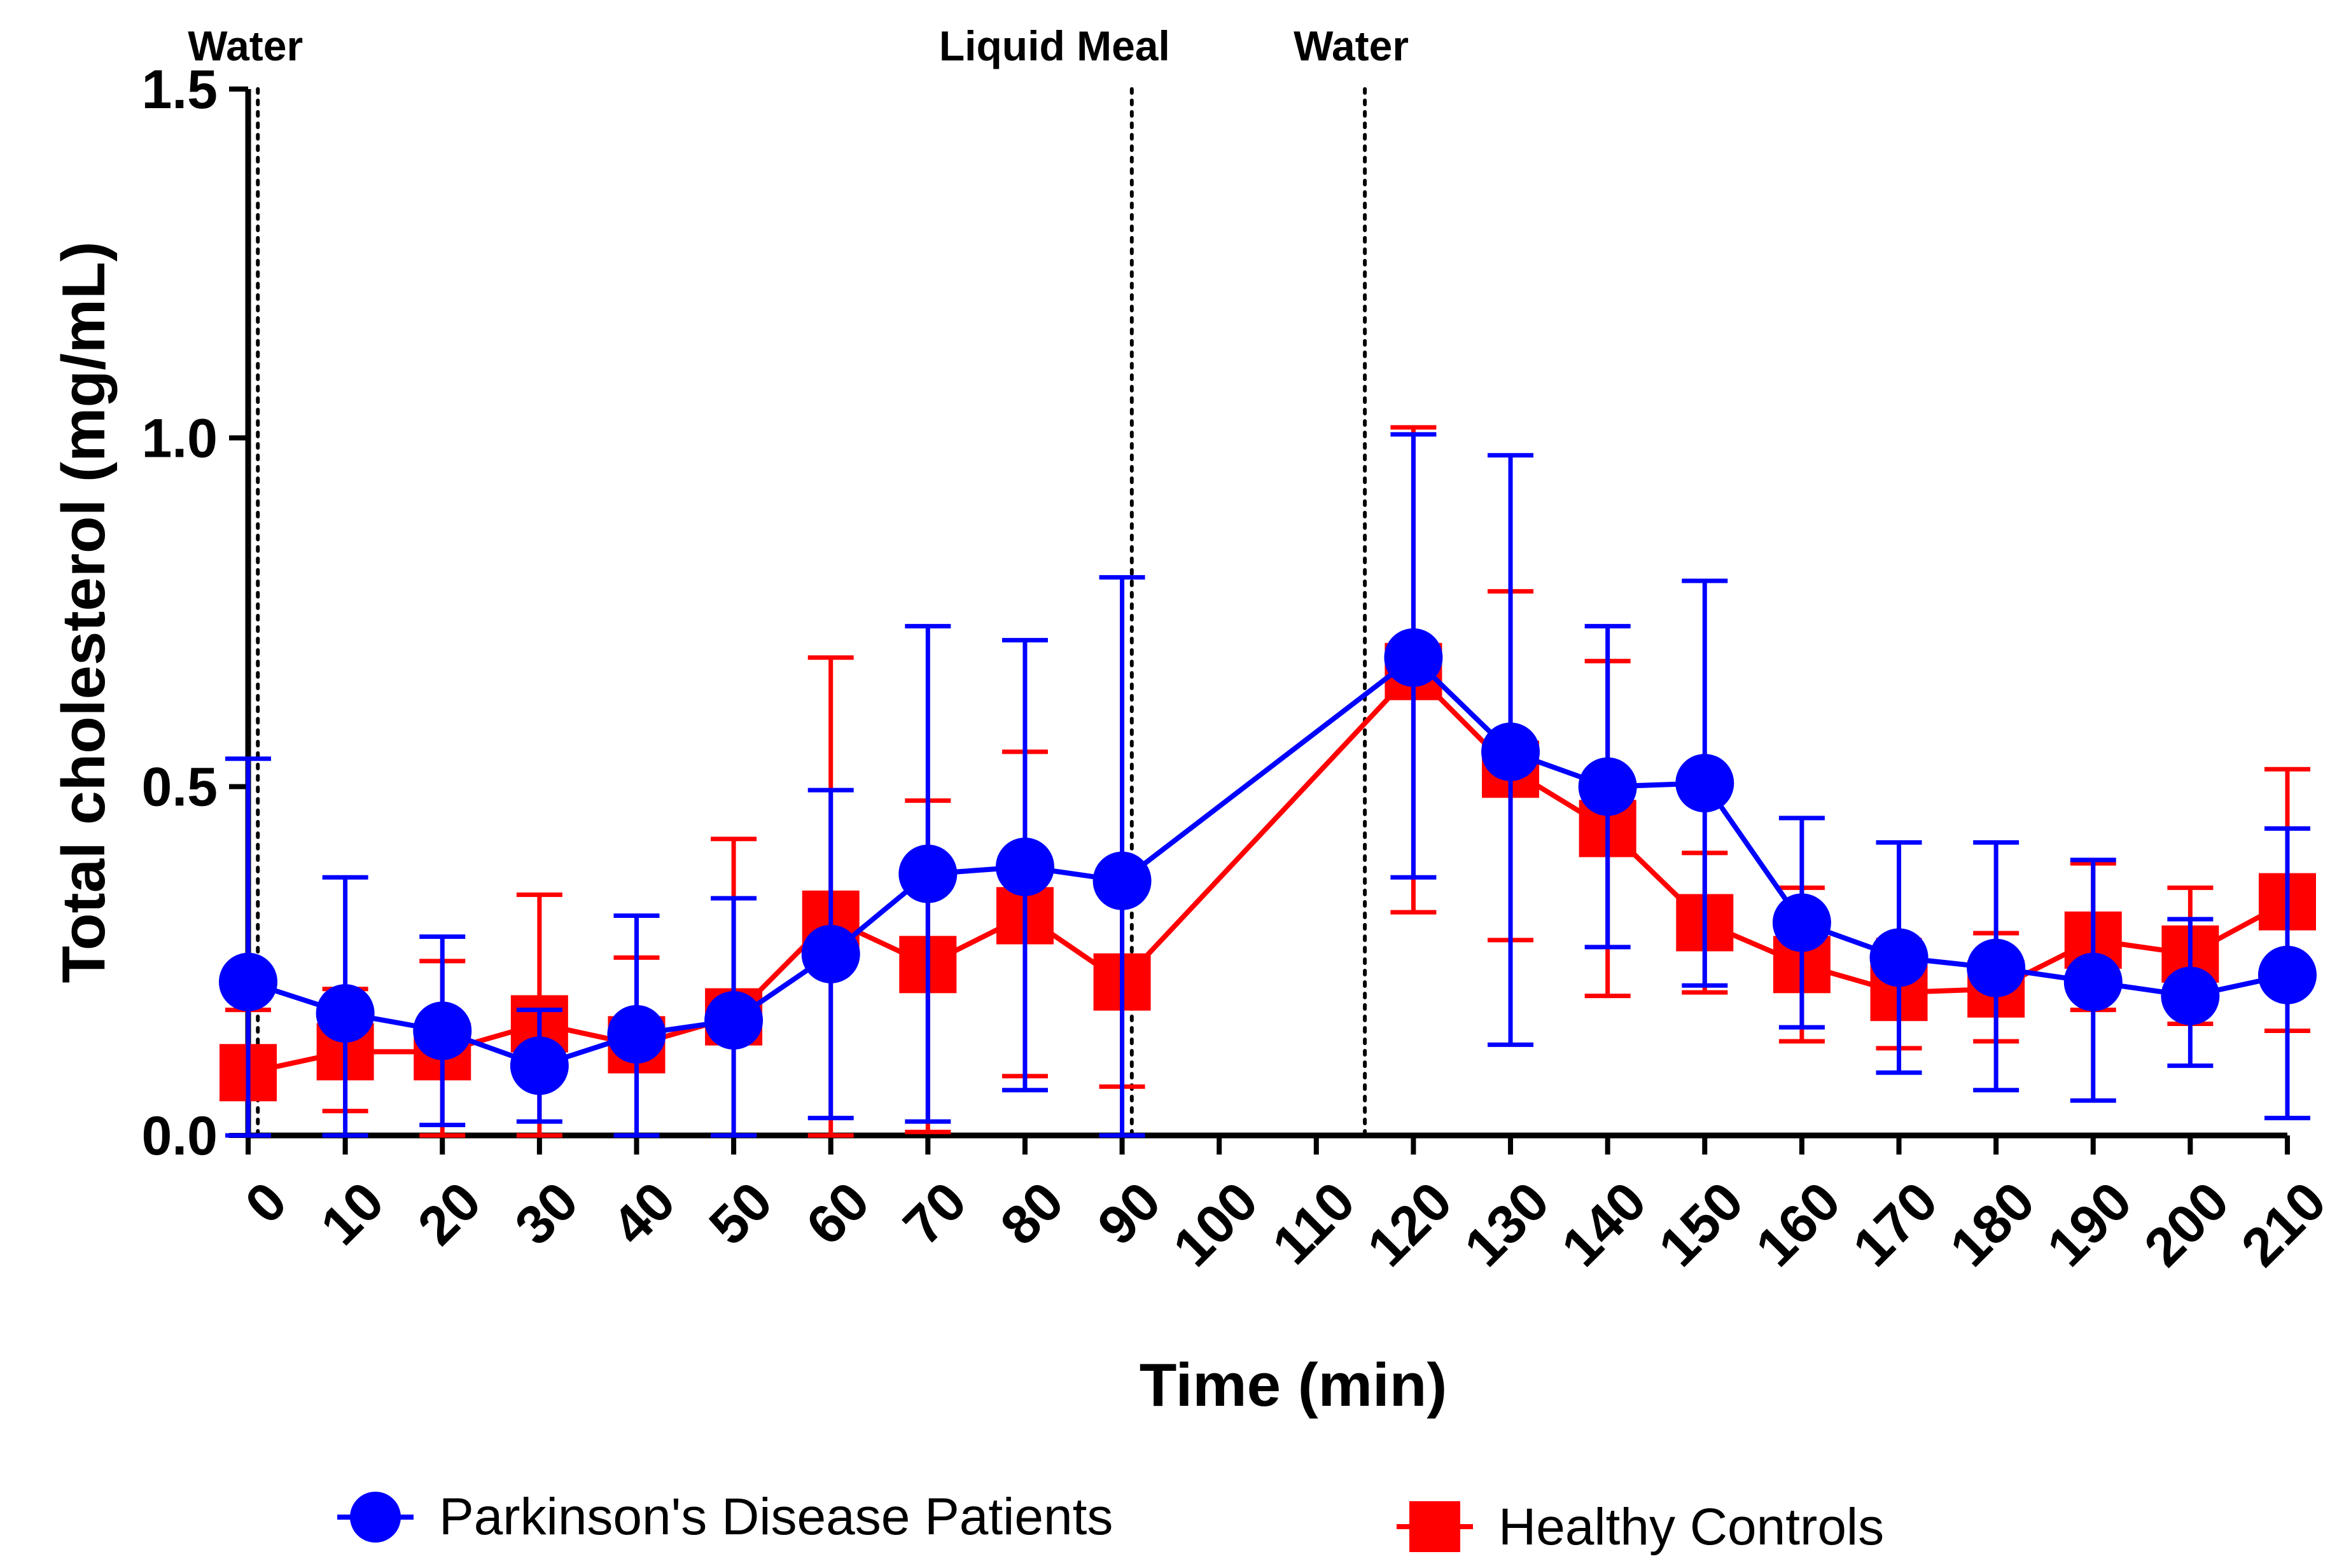  I want to click on x-tick-label: 160, so click(1799, 1224).